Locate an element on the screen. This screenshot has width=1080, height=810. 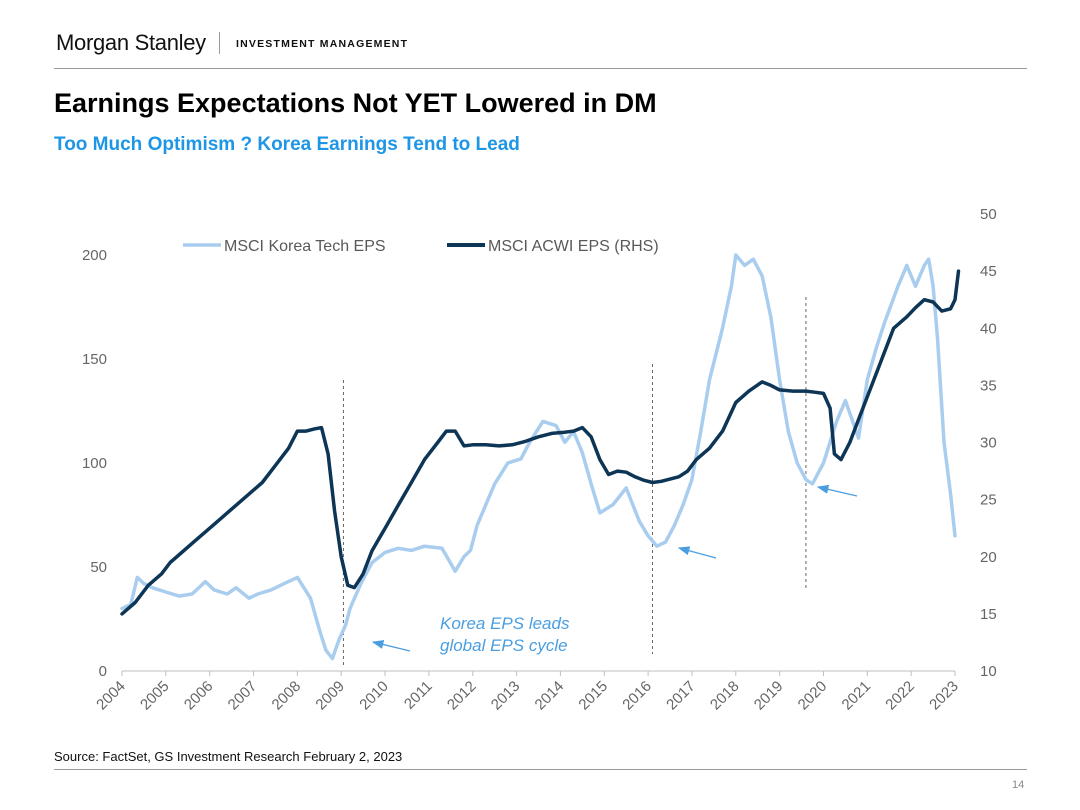
x-tick-label: 2017 is located at coordinates (681, 696).